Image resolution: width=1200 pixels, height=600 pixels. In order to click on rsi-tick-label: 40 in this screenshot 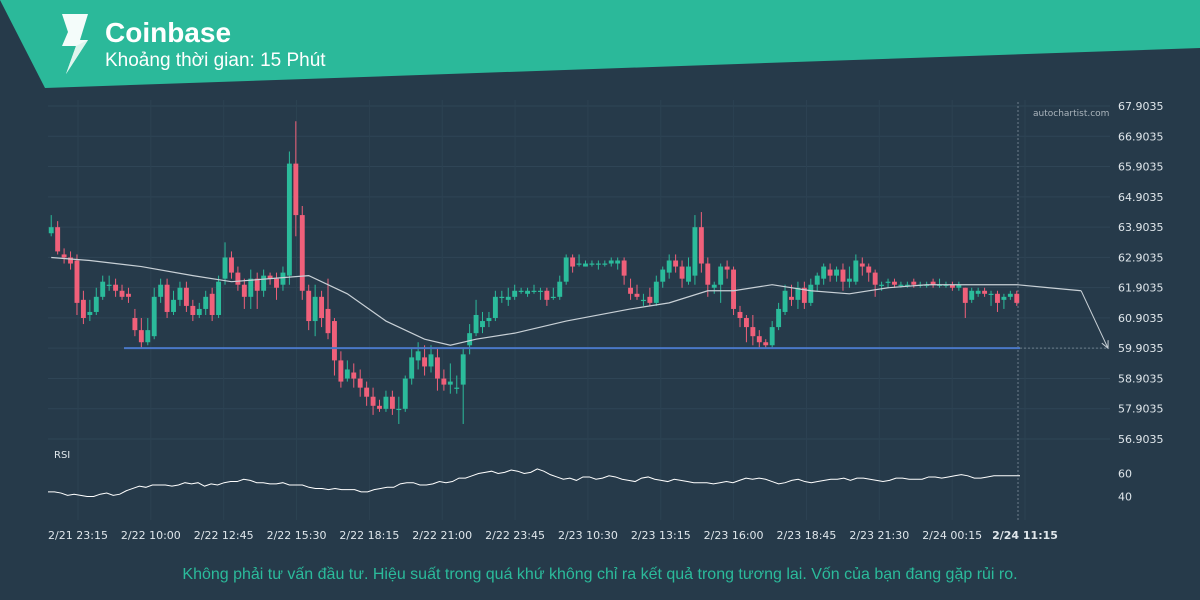, I will do `click(1125, 497)`.